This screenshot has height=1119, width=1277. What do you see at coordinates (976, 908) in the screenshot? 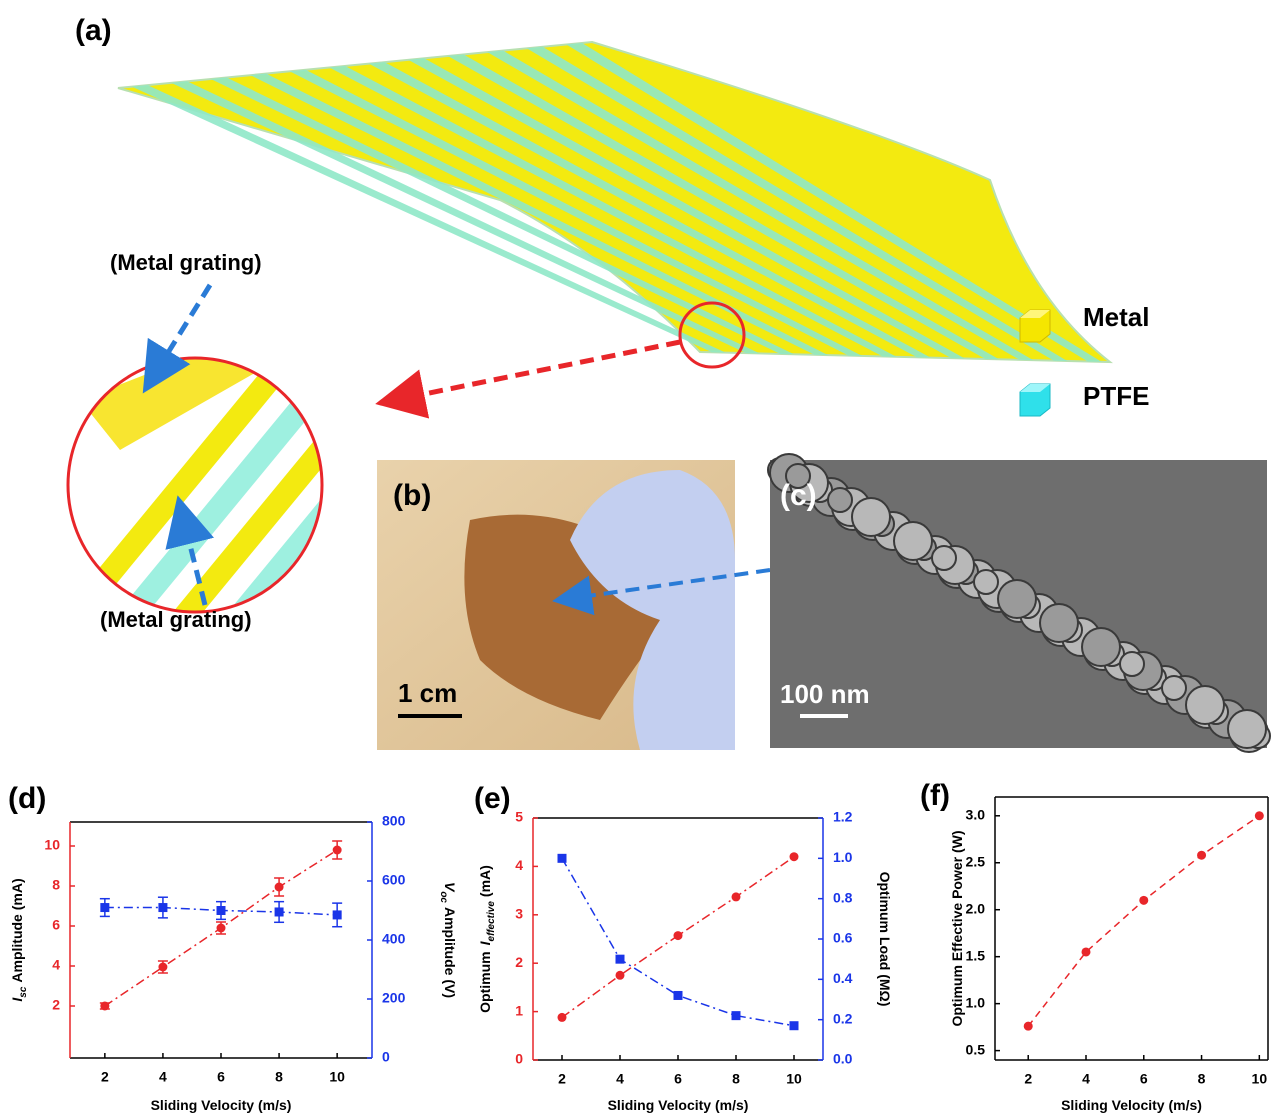
I see `y-tick-label: 2.0` at bounding box center [976, 908].